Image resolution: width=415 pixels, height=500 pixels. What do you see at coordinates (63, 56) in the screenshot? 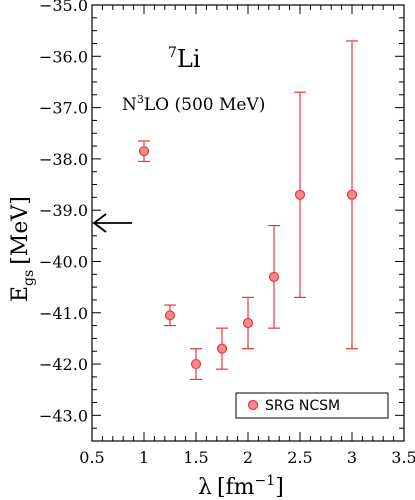
I see `y-tick-label: −36.0` at bounding box center [63, 56].